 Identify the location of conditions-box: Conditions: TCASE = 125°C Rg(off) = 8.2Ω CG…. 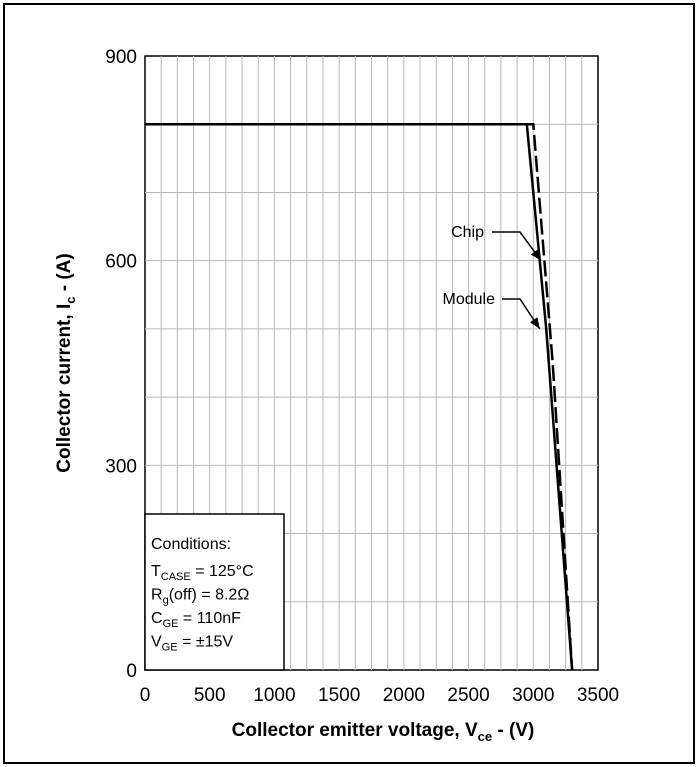
(214, 592).